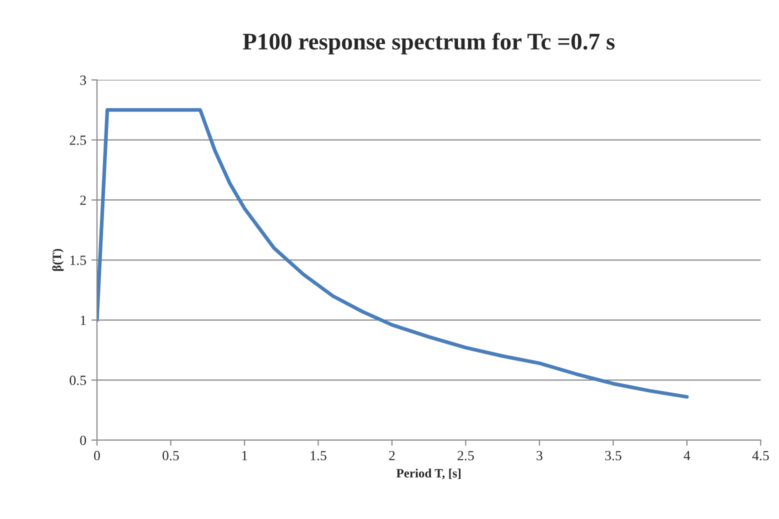 This screenshot has height=519, width=779. Describe the element at coordinates (170, 455) in the screenshot. I see `x-tick-label: 0.5` at that location.